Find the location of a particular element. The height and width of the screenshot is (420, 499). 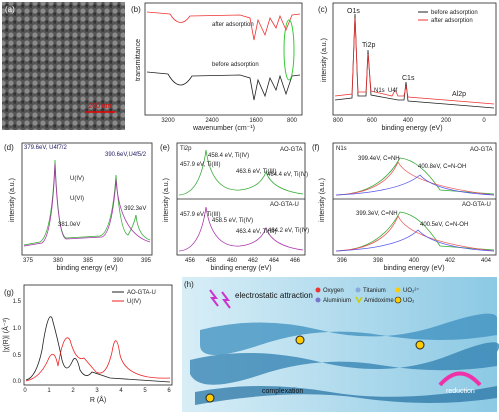

x-tick: 402 is located at coordinates (450, 261).